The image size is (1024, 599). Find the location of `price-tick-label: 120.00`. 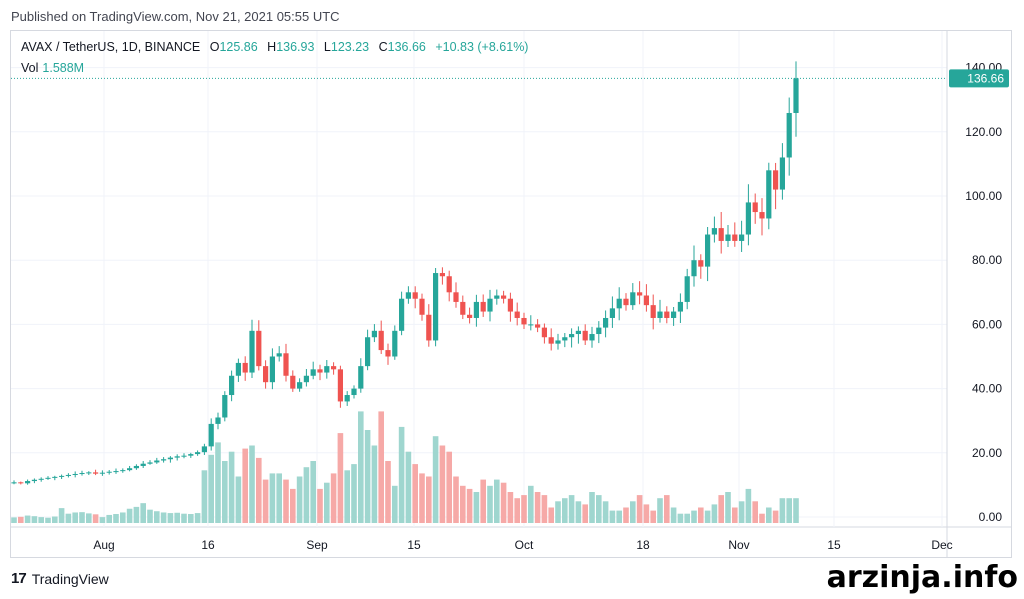

price-tick-label: 120.00 is located at coordinates (983, 132).